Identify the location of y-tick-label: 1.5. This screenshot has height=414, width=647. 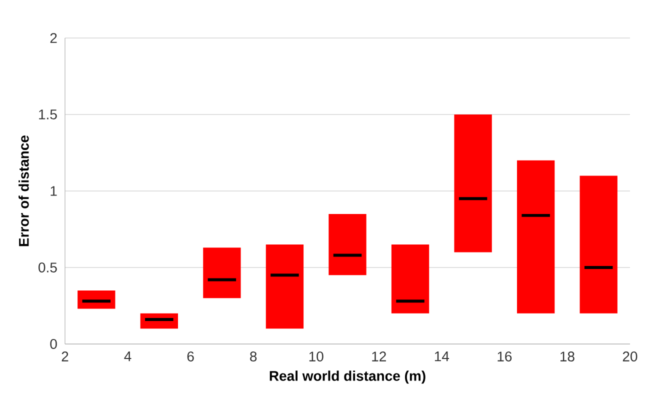
(48, 115).